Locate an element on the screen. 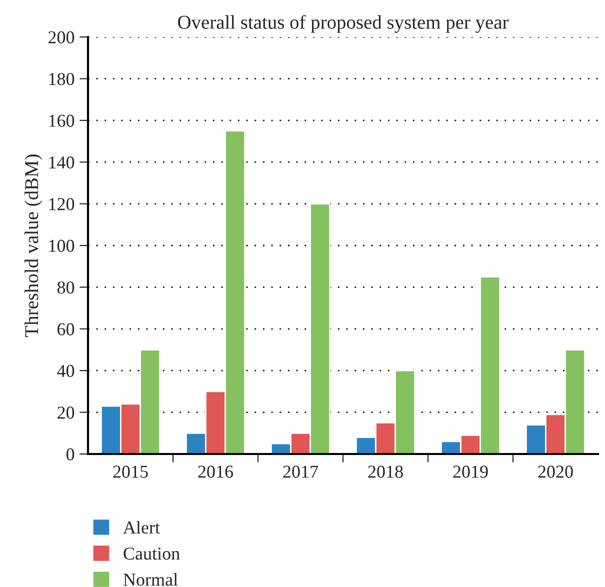 Image resolution: width=605 pixels, height=587 pixels. x-tick-label: 2016 is located at coordinates (216, 472).